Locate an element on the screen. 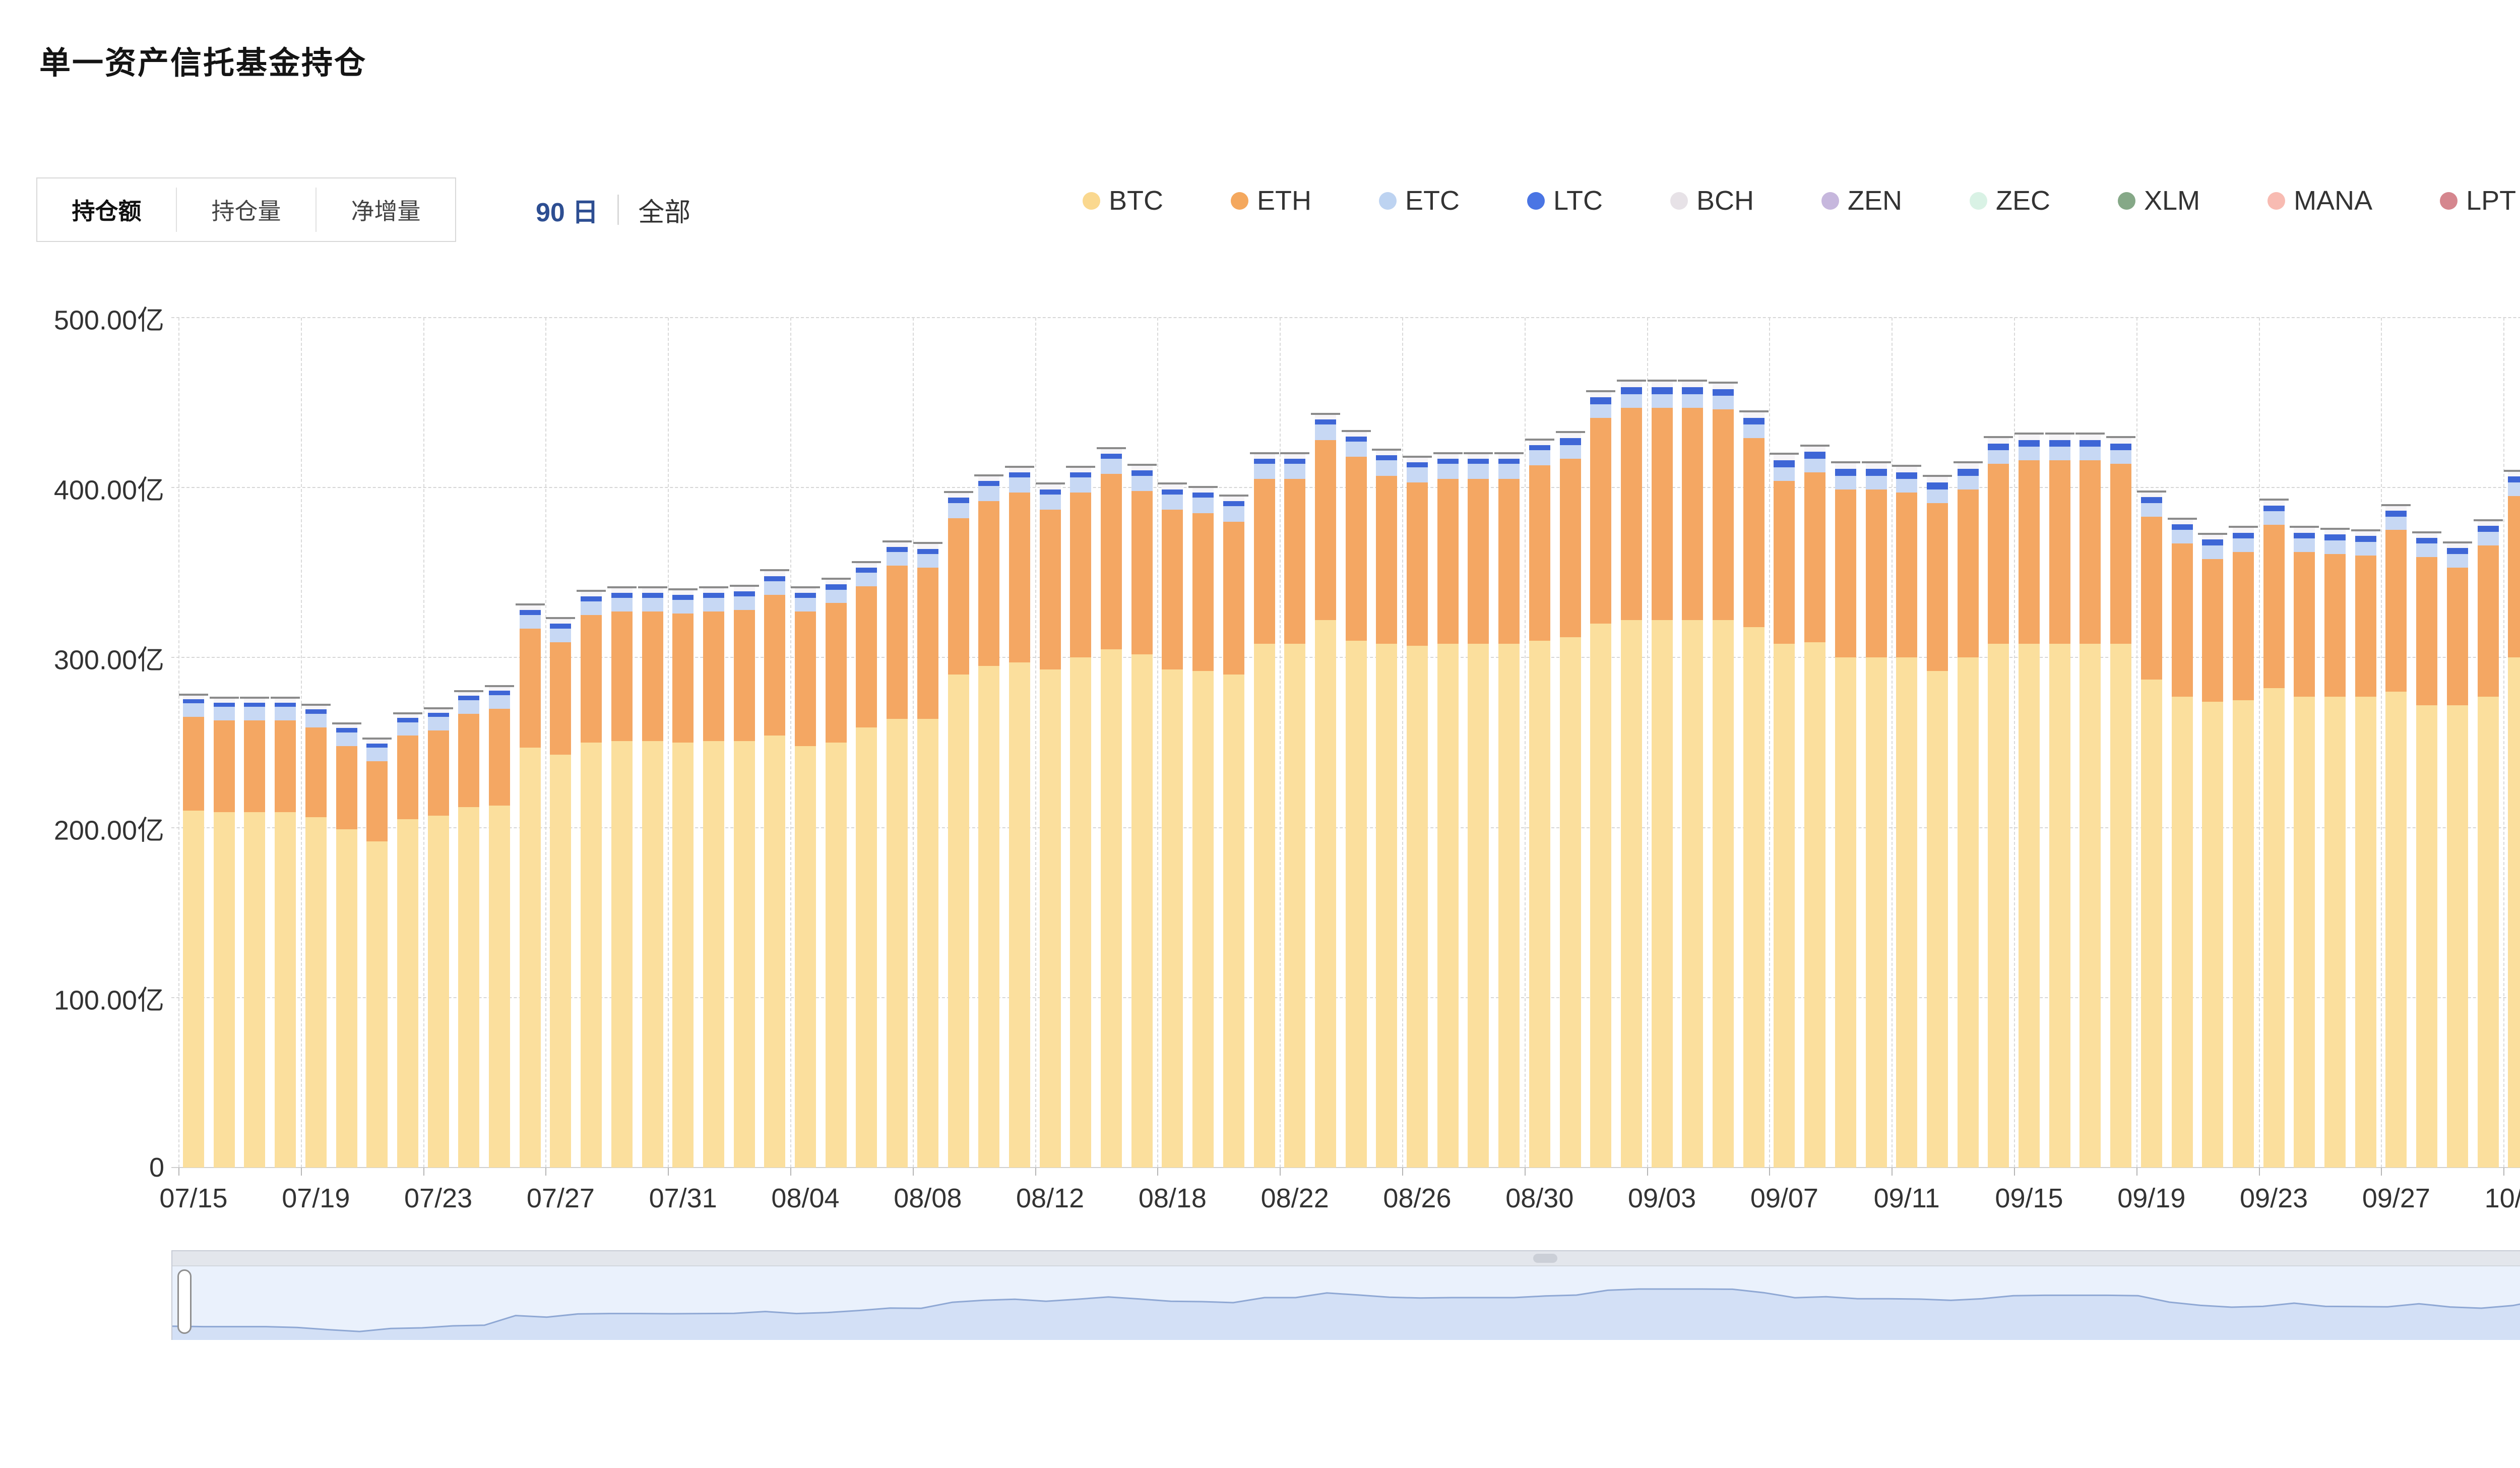 The height and width of the screenshot is (1468, 2520). tab-holdings-value: 持仓额 is located at coordinates (107, 211).